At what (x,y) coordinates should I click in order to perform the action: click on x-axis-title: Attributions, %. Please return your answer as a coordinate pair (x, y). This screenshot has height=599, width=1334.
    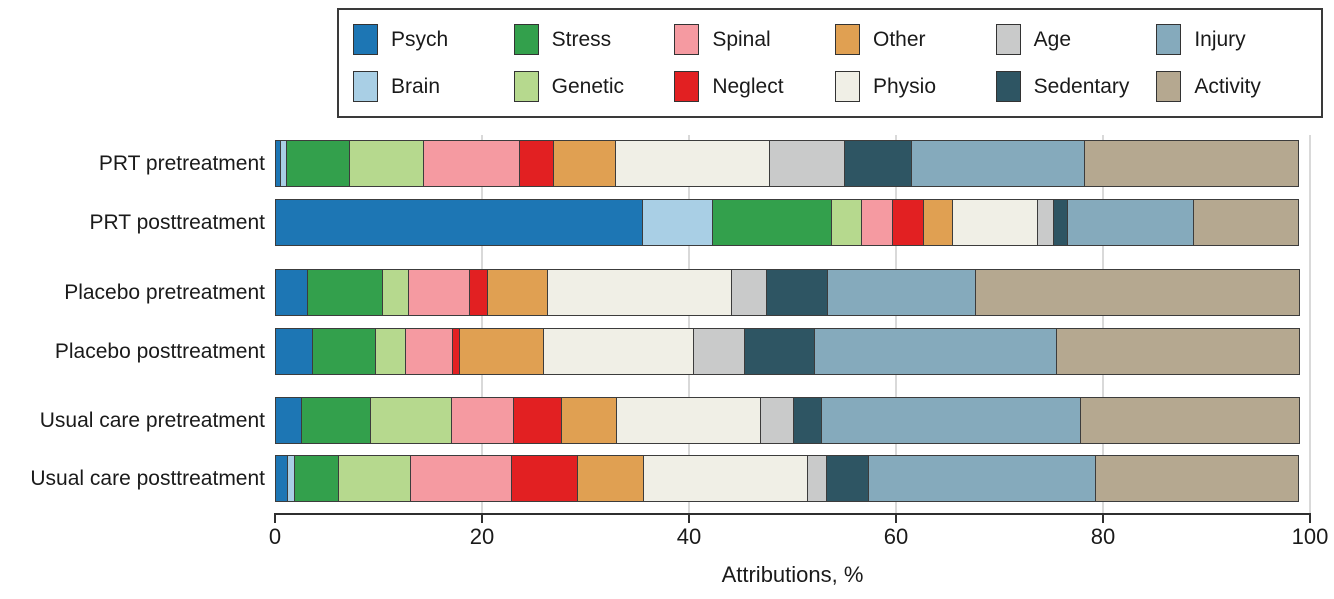
    Looking at the image, I should click on (792, 574).